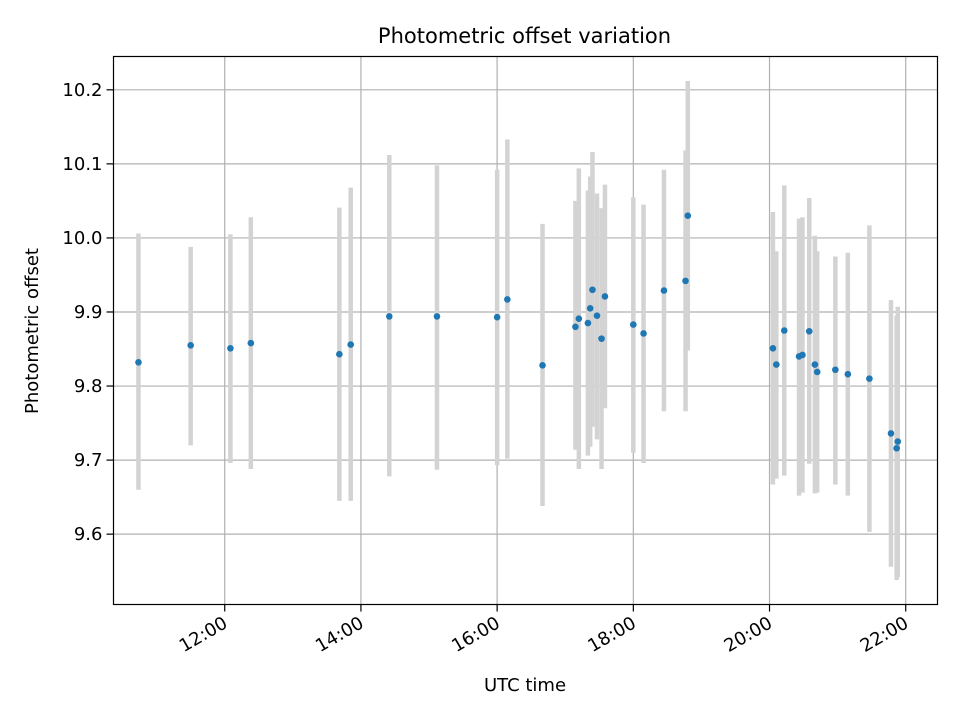 This screenshot has width=960, height=720. Describe the element at coordinates (524, 36) in the screenshot. I see `chart-title: Photometric offset variation` at that location.